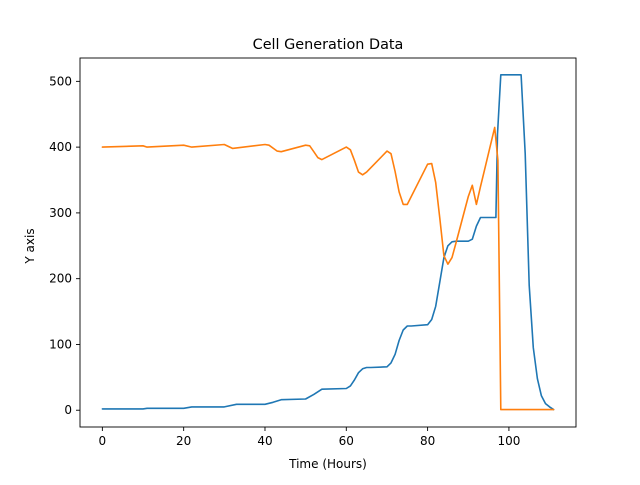  I want to click on x-axis-label: Time (Hours), so click(327, 464).